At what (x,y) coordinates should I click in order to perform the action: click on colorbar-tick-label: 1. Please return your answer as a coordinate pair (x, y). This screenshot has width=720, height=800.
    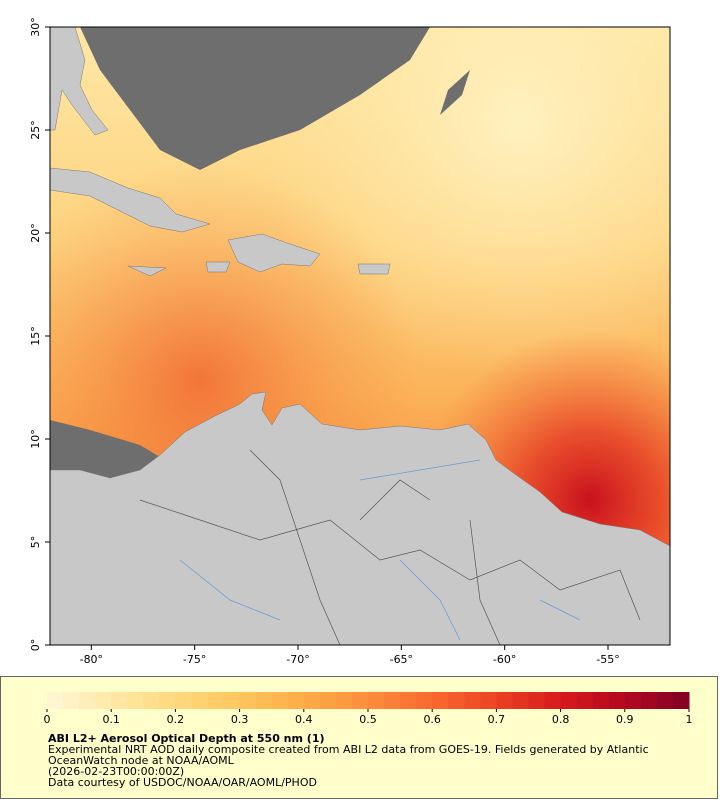
    Looking at the image, I should click on (689, 719).